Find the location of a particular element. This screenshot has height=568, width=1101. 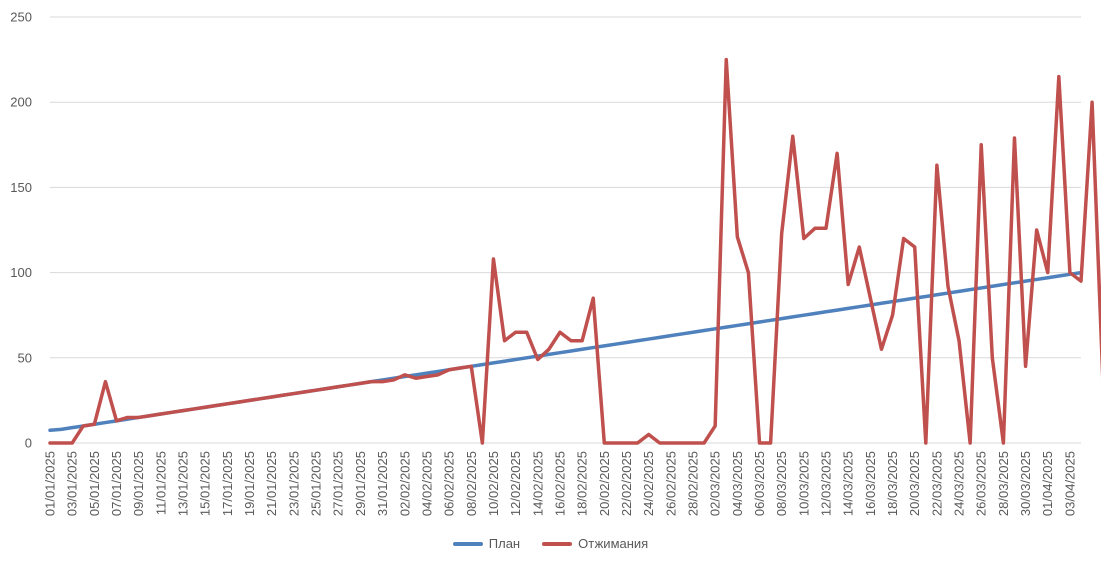

x-tick-label: 18/03/2025 is located at coordinates (892, 483).